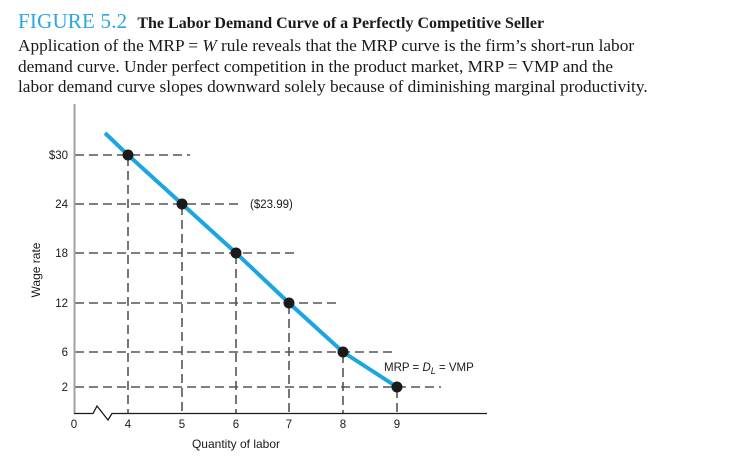 Image resolution: width=736 pixels, height=469 pixels. I want to click on x-axis-title: Quantity of labor, so click(236, 444).